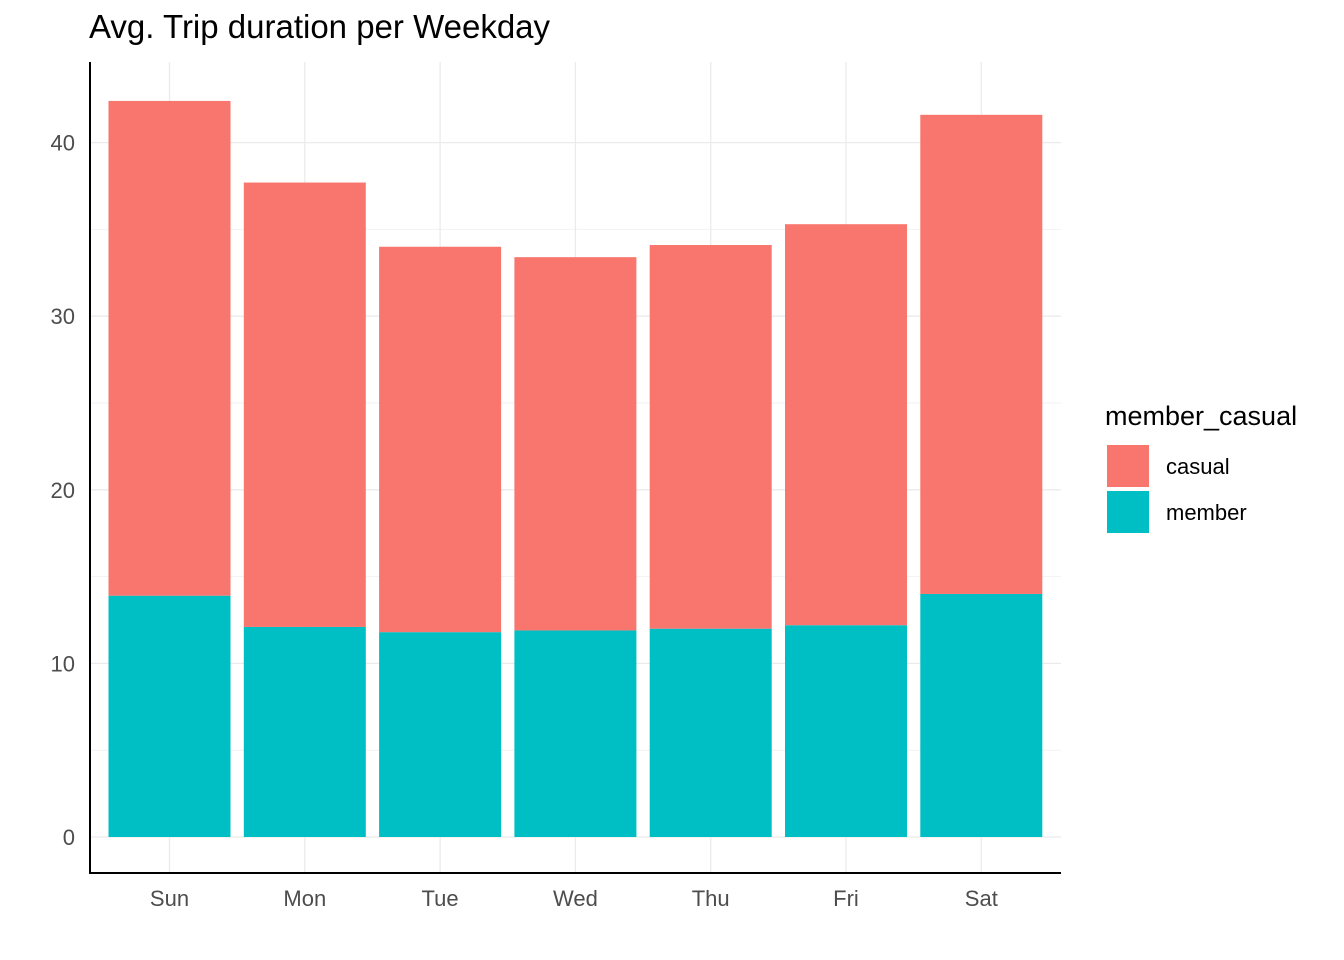  I want to click on bar-member-sat, so click(981, 715).